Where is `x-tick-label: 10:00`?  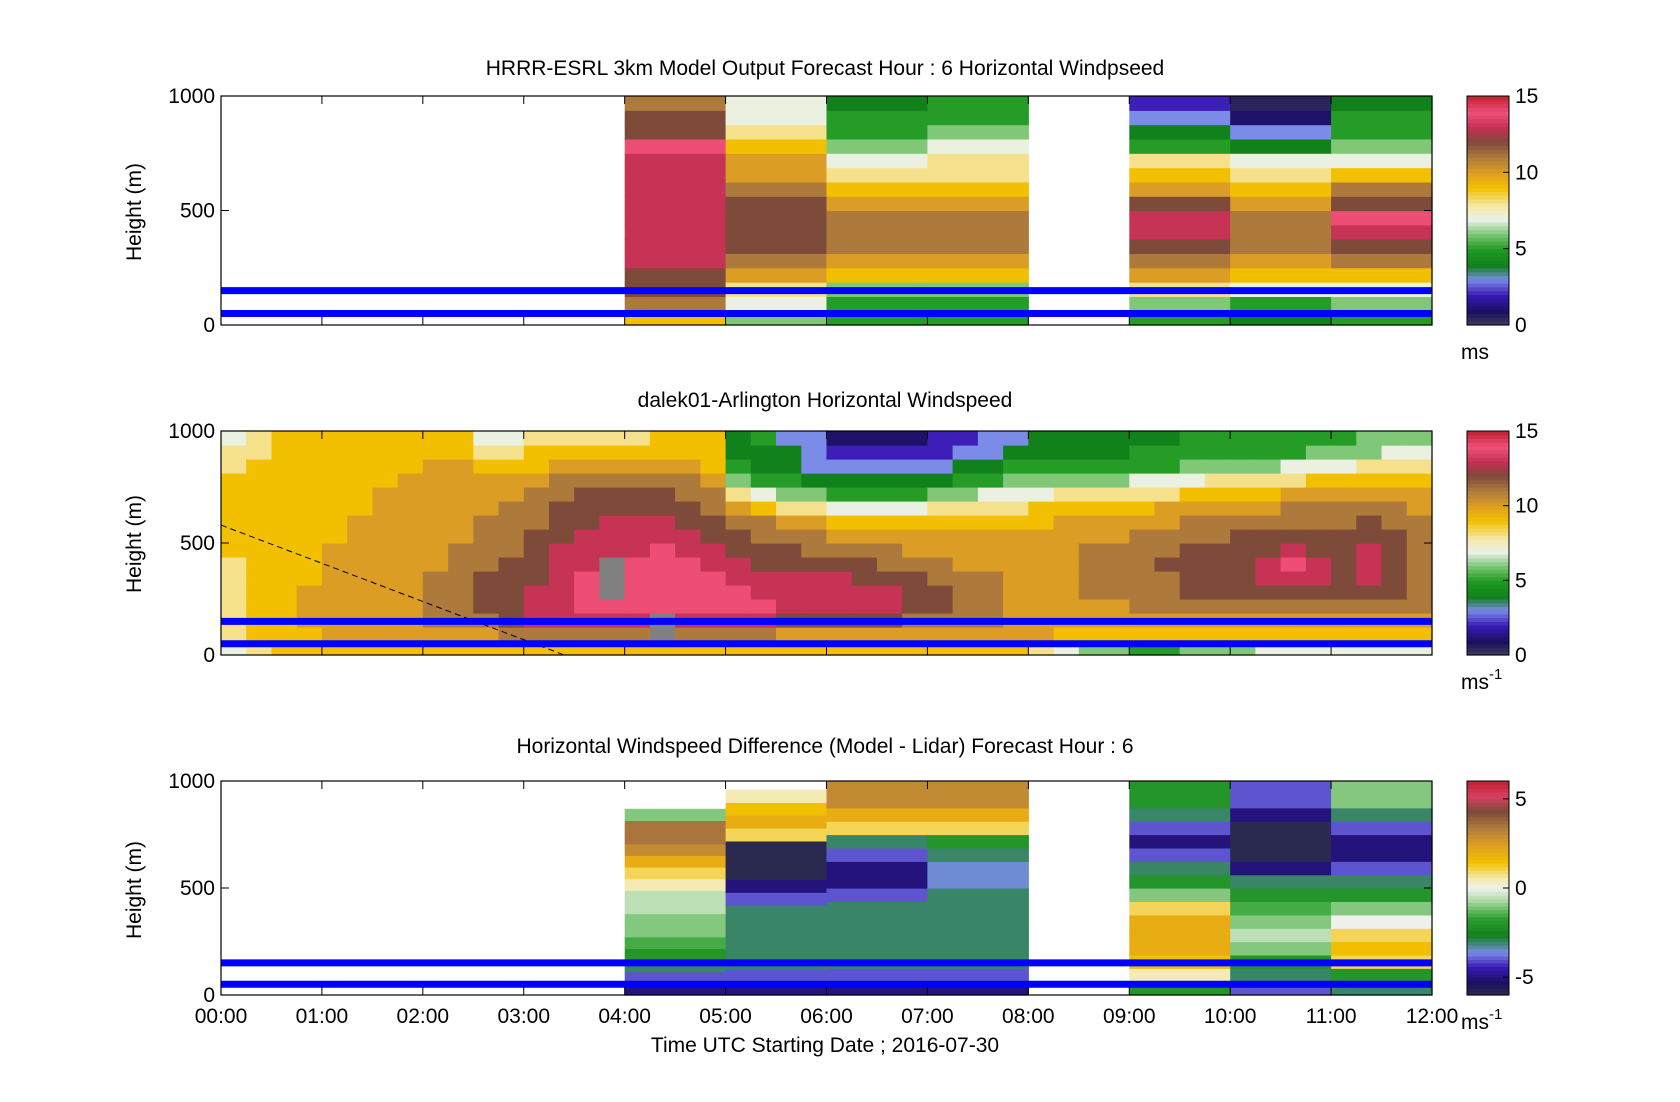 x-tick-label: 10:00 is located at coordinates (1230, 1016).